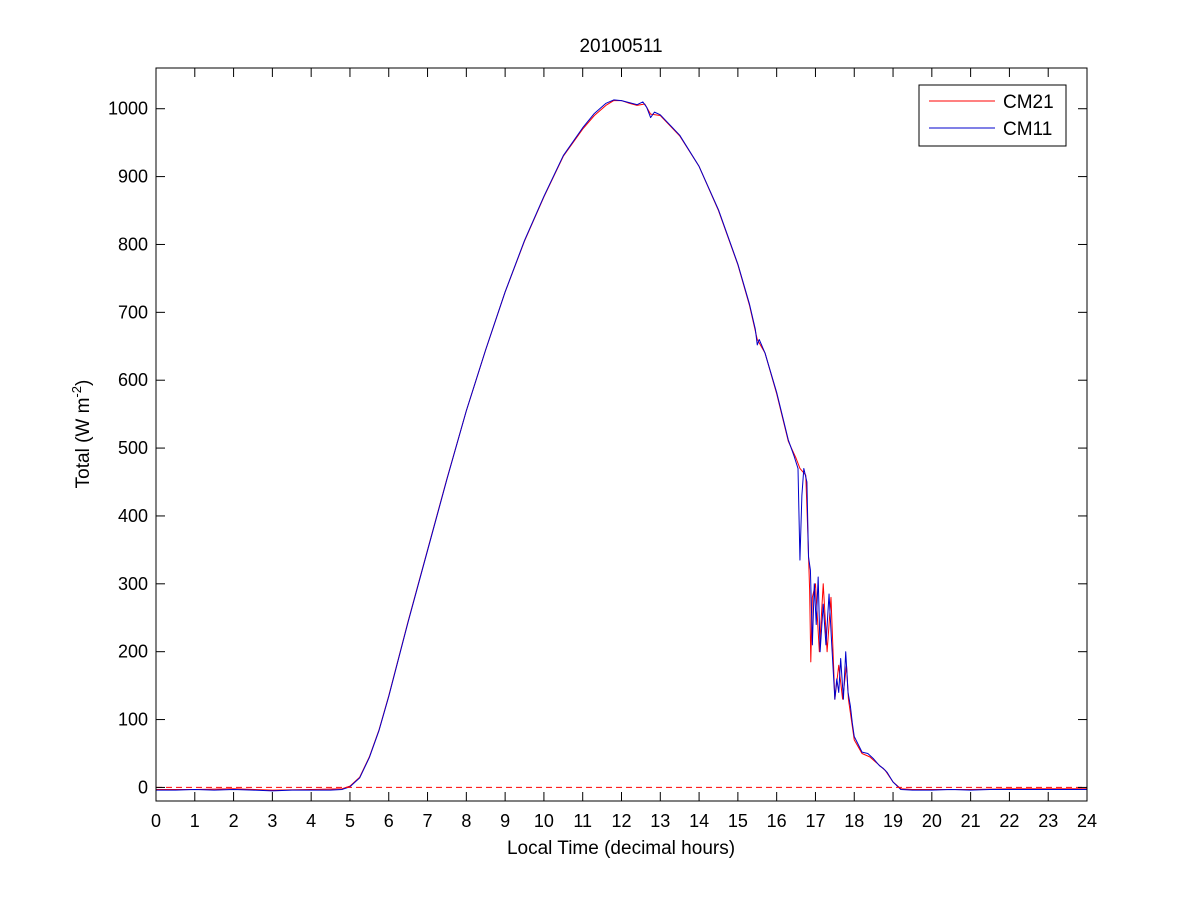 The height and width of the screenshot is (905, 1201). What do you see at coordinates (660, 821) in the screenshot?
I see `x-tick-label: 13` at bounding box center [660, 821].